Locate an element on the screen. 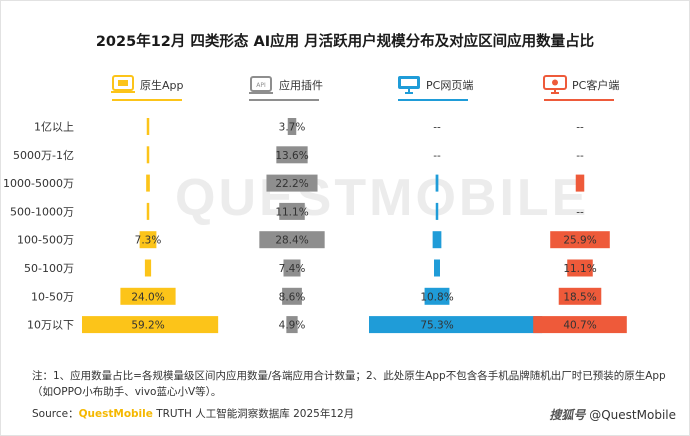  data-label: 59.2% is located at coordinates (147, 326).